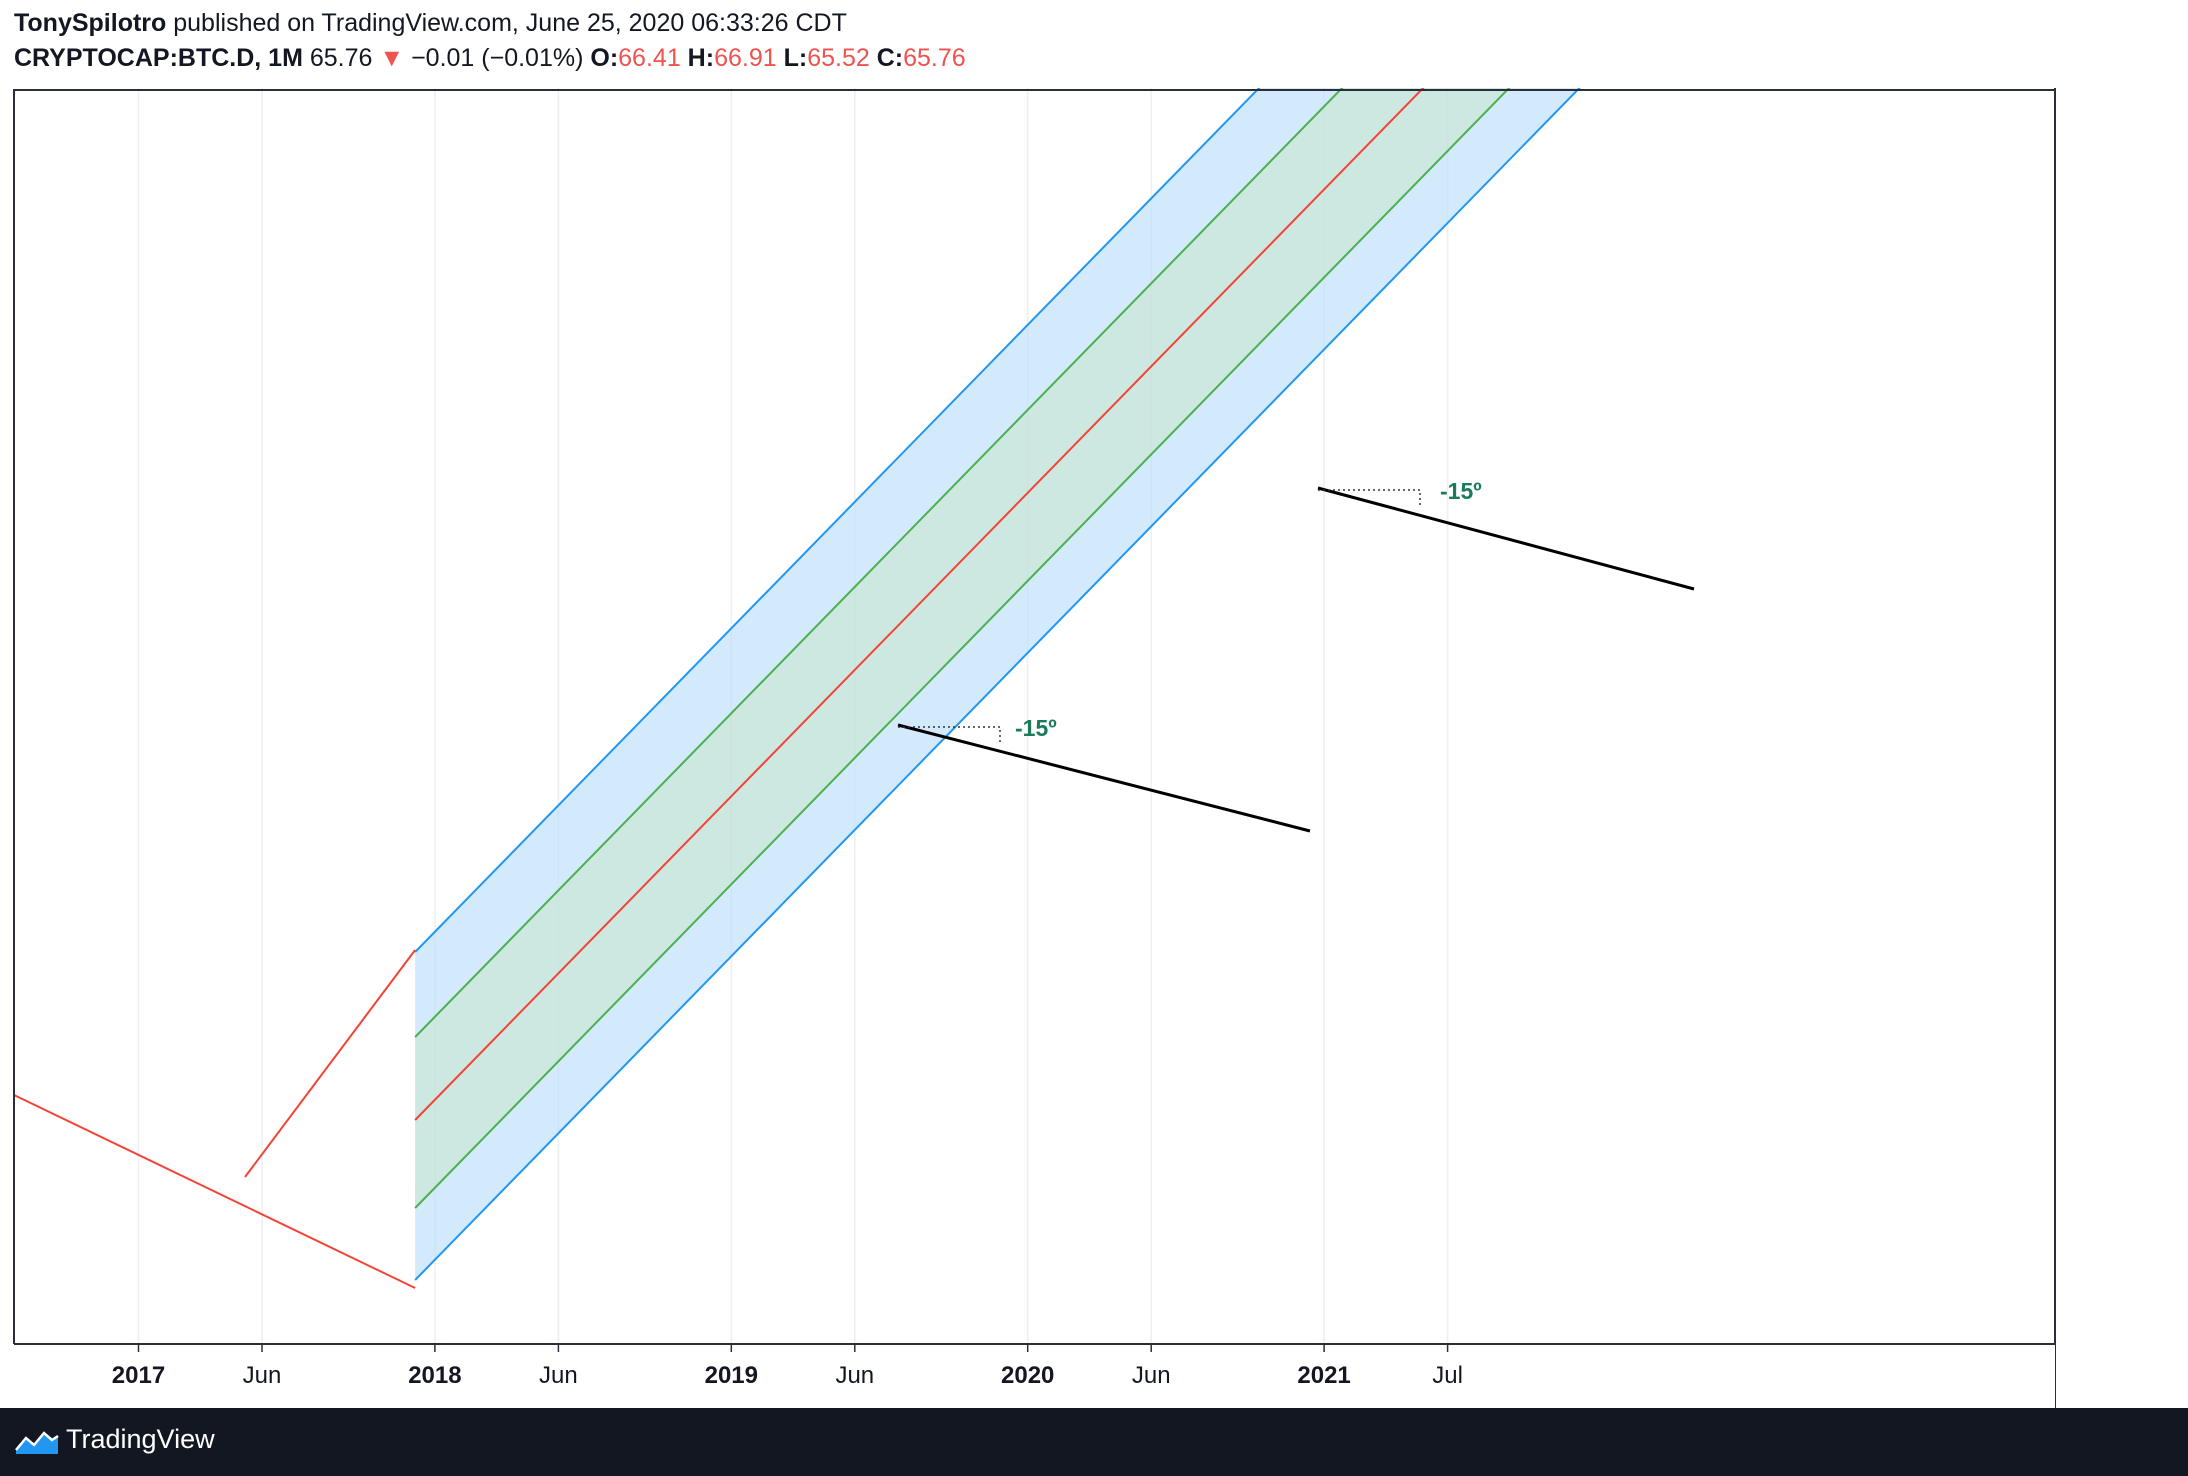 The height and width of the screenshot is (1476, 2188). What do you see at coordinates (341, 58) in the screenshot?
I see `last-price: 65.76` at bounding box center [341, 58].